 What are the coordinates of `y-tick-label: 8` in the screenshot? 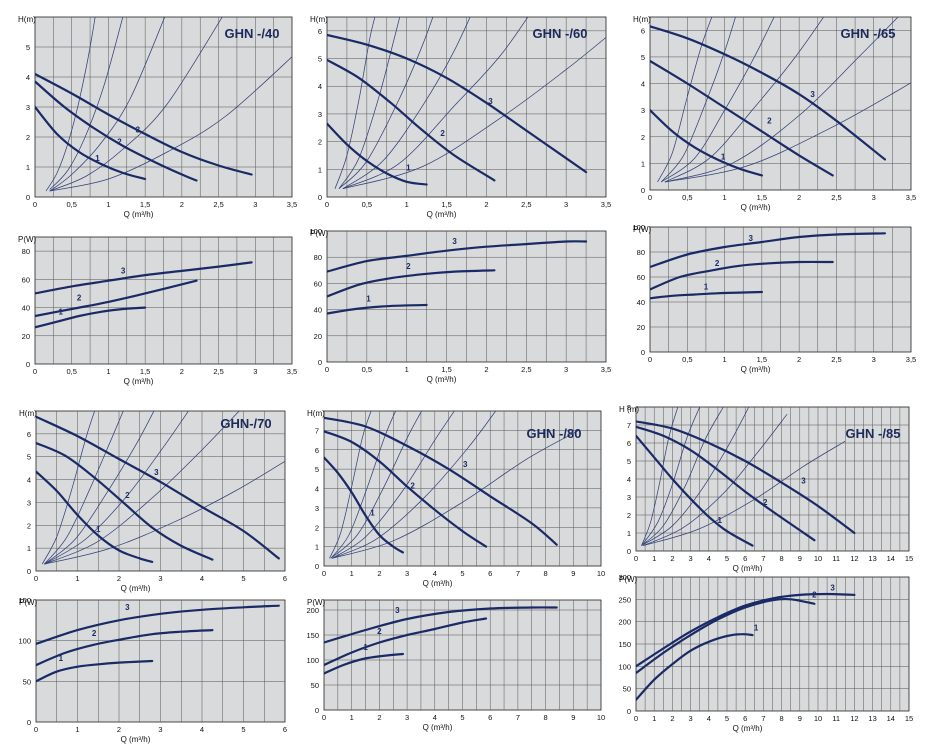 It's located at (629, 407).